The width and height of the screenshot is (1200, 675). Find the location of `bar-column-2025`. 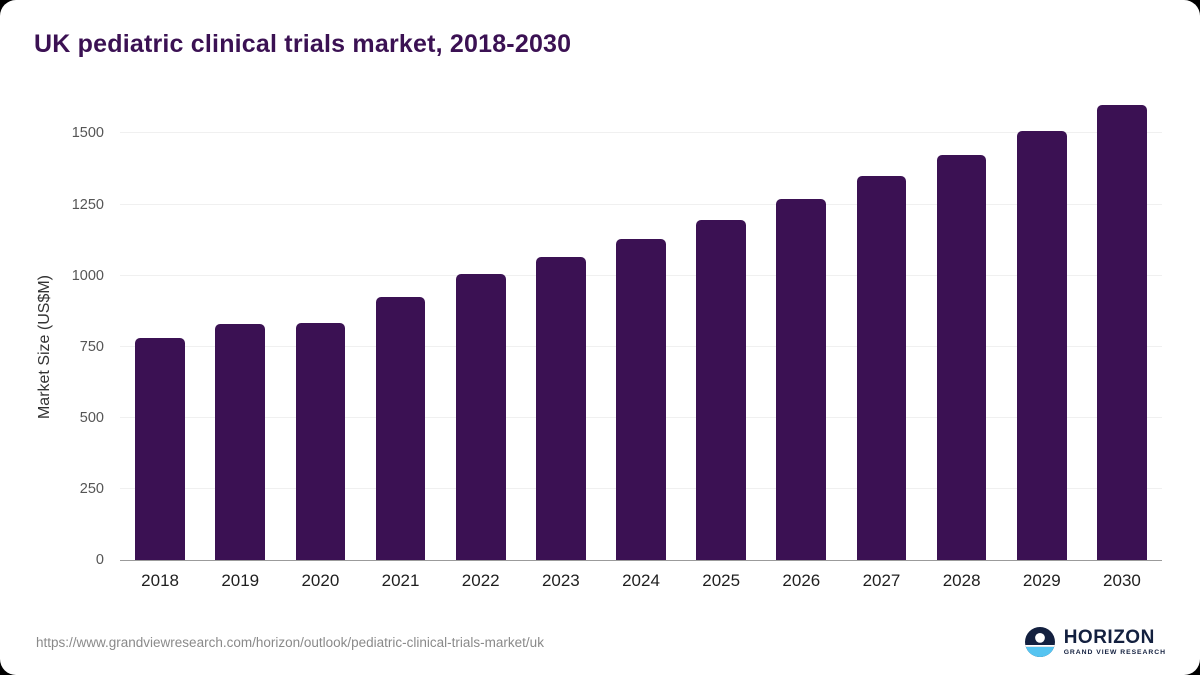

bar-column-2025 is located at coordinates (721, 332).